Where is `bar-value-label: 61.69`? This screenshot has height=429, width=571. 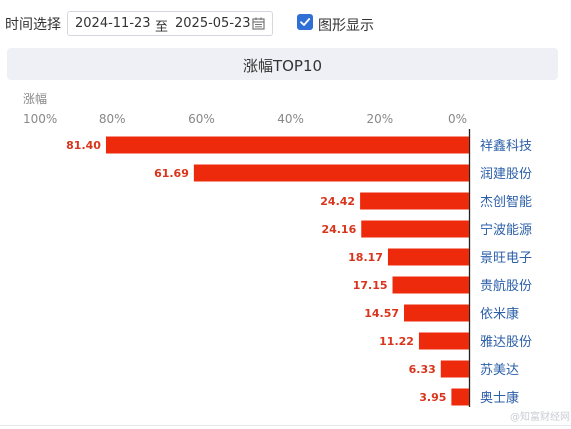 bar-value-label: 61.69 is located at coordinates (171, 173).